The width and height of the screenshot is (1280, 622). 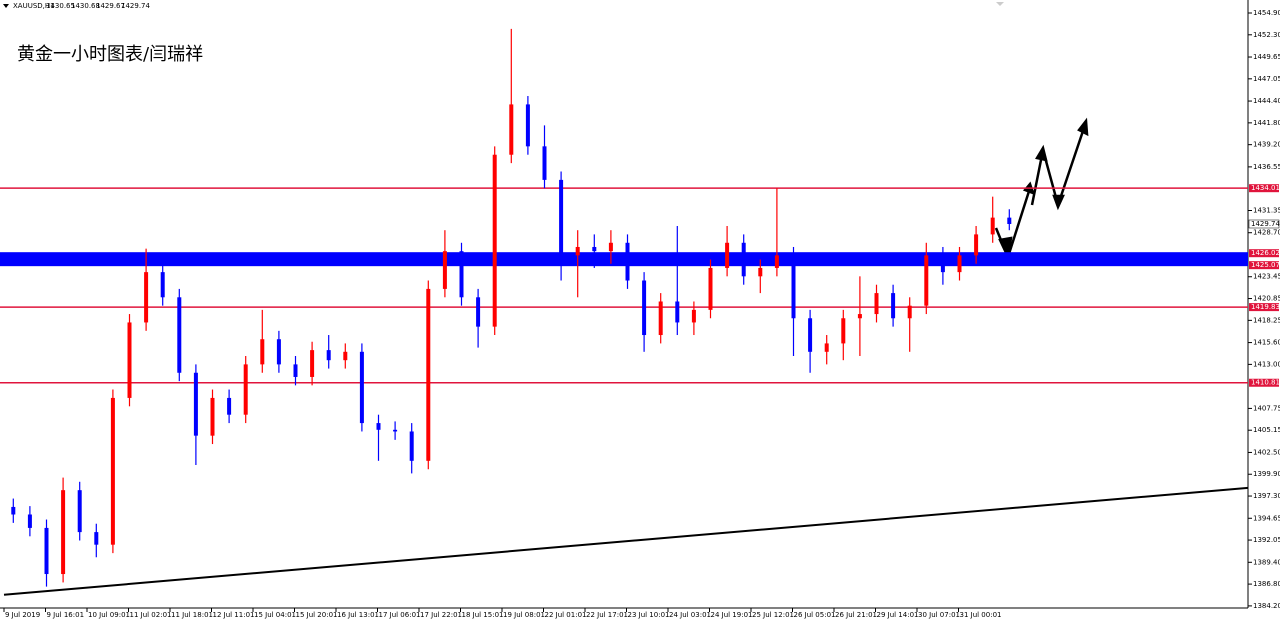 I want to click on y-tick-label: 1384.20, so click(x=1266, y=606).